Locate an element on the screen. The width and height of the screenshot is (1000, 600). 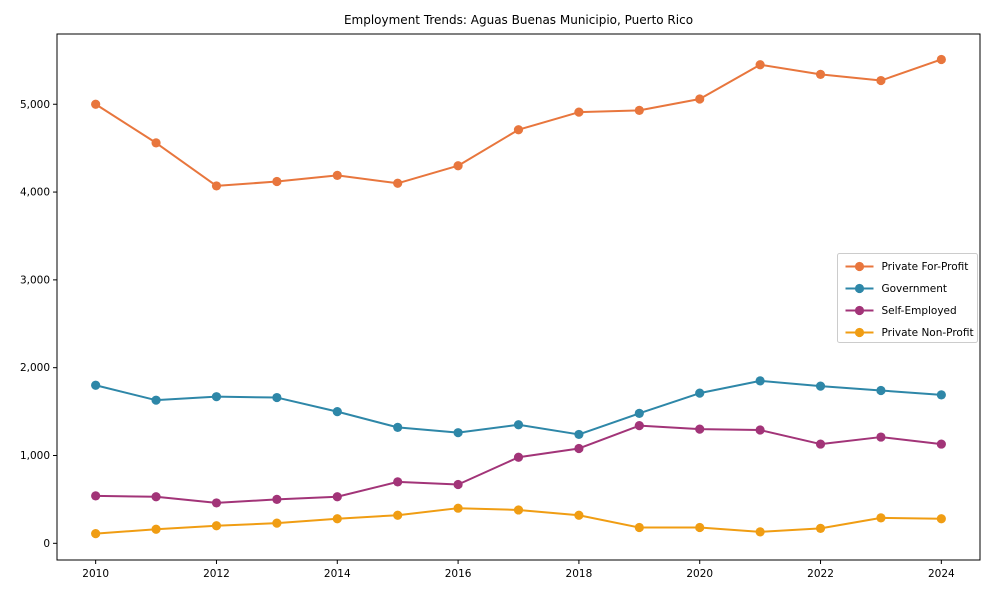
x-axis-tick-label: 2010 is located at coordinates (95, 574).